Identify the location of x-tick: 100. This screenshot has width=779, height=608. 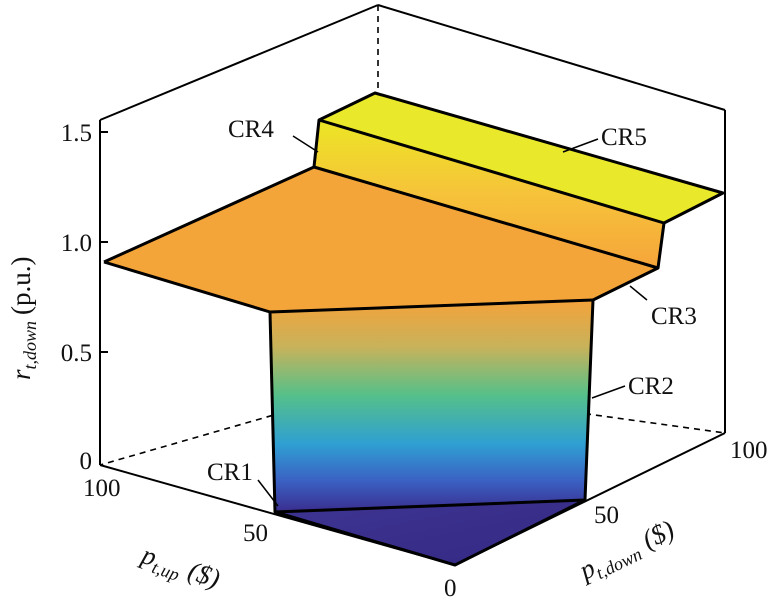
(102, 488).